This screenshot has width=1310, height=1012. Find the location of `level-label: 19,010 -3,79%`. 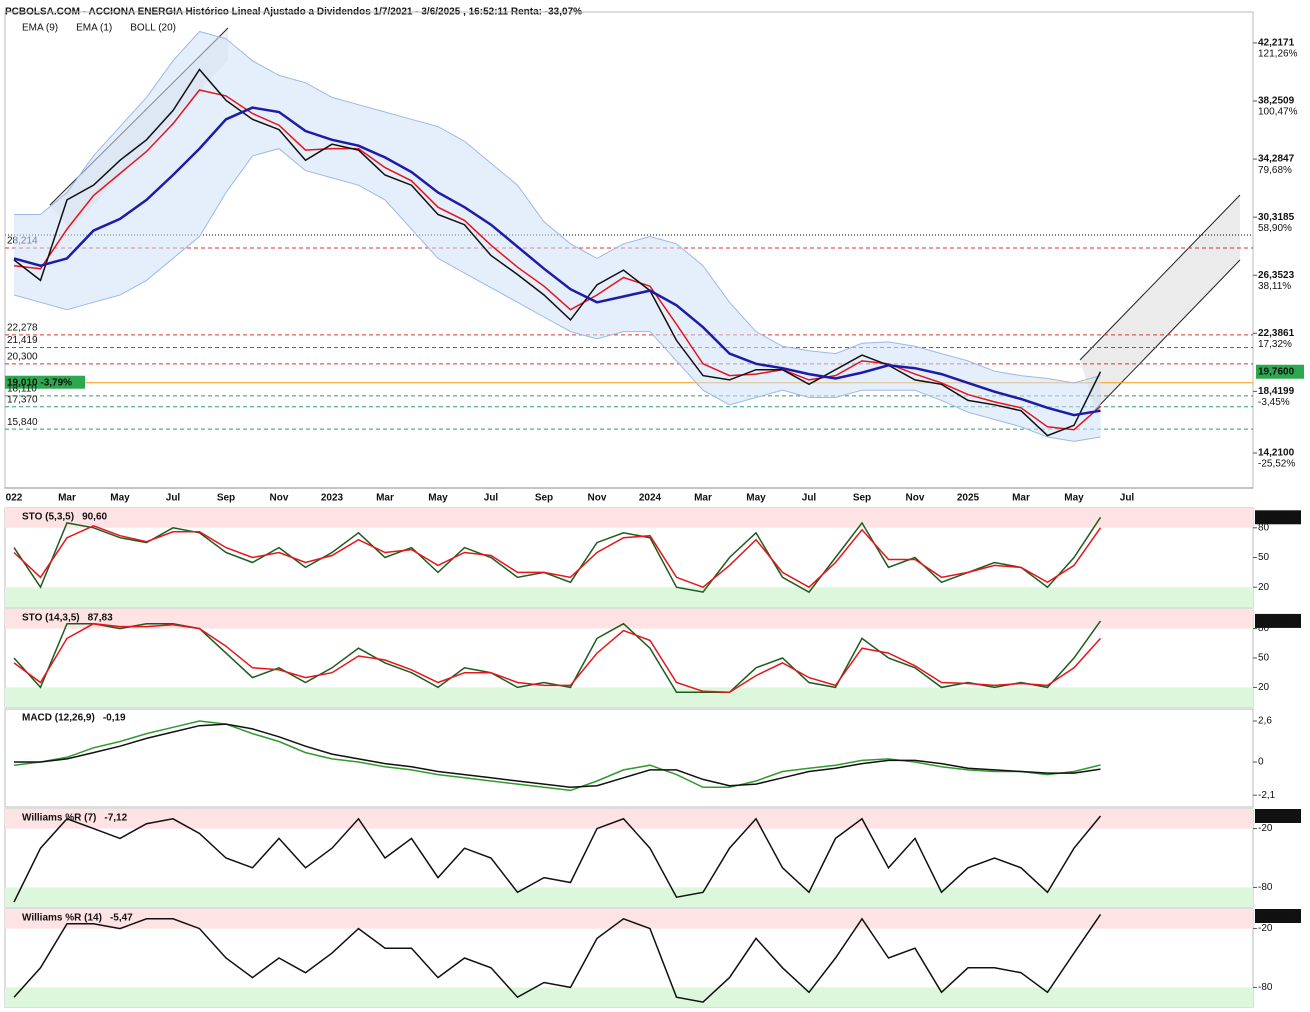

level-label: 19,010 -3,79% is located at coordinates (39, 382).